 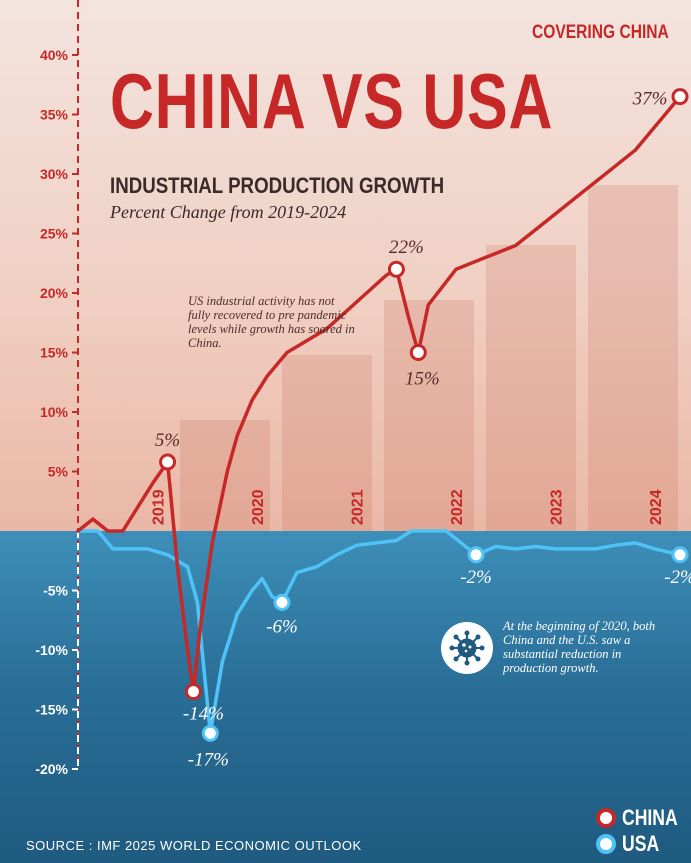 I want to click on chart-title: CHINA VS USA, so click(x=332, y=101).